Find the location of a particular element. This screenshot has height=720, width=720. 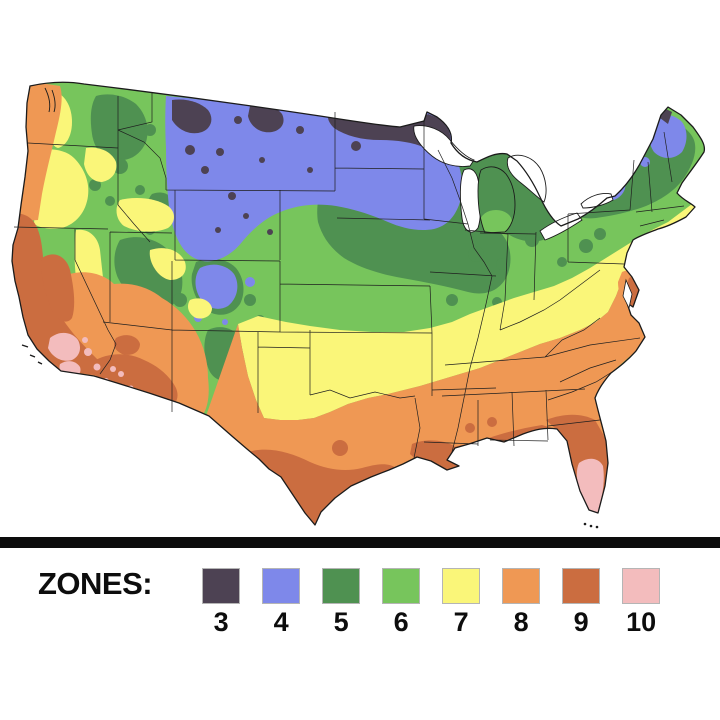

legend-title: ZONES: is located at coordinates (95, 583).